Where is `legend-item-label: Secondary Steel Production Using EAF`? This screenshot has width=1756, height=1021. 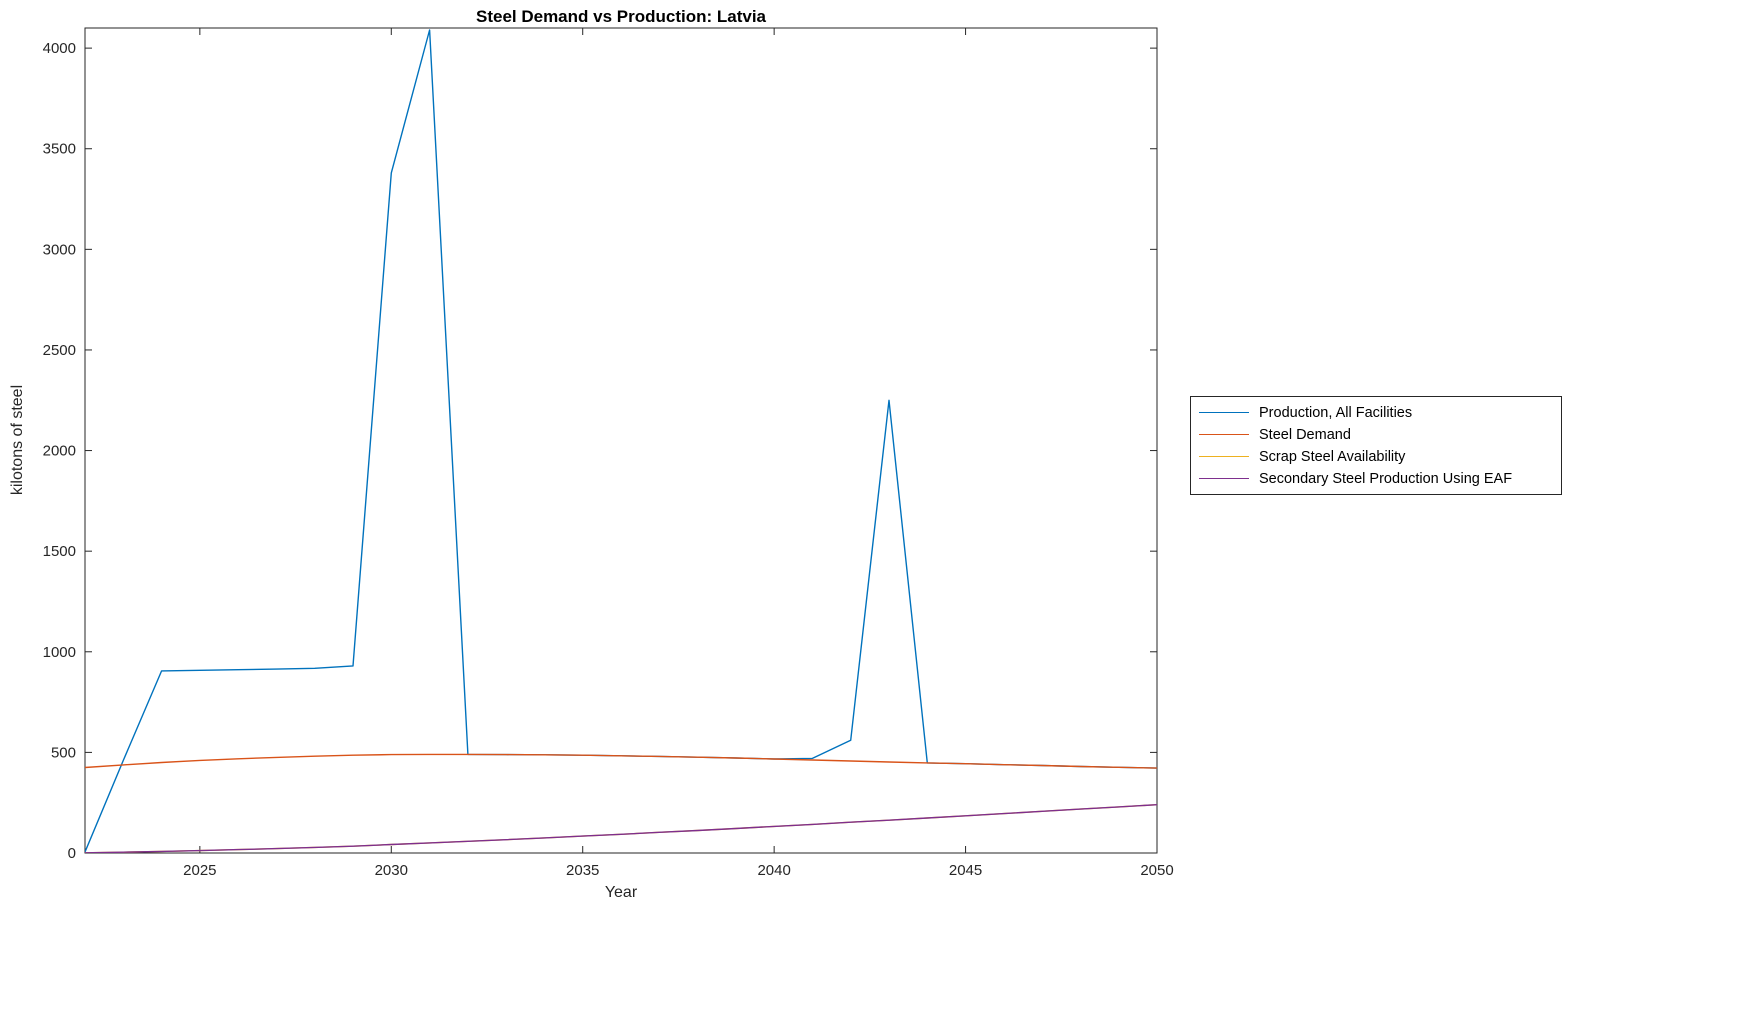
legend-item-label: Secondary Steel Production Using EAF is located at coordinates (1386, 478).